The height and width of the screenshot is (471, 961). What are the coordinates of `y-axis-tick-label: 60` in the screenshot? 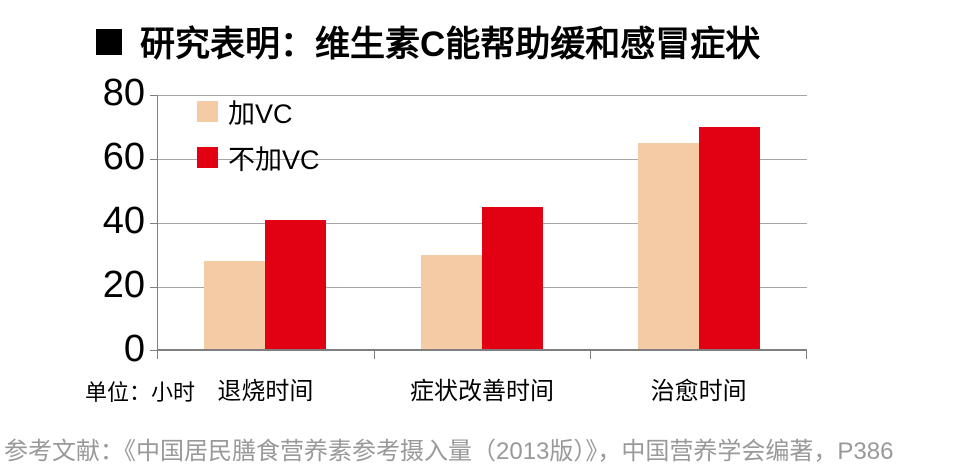 It's located at (123, 157).